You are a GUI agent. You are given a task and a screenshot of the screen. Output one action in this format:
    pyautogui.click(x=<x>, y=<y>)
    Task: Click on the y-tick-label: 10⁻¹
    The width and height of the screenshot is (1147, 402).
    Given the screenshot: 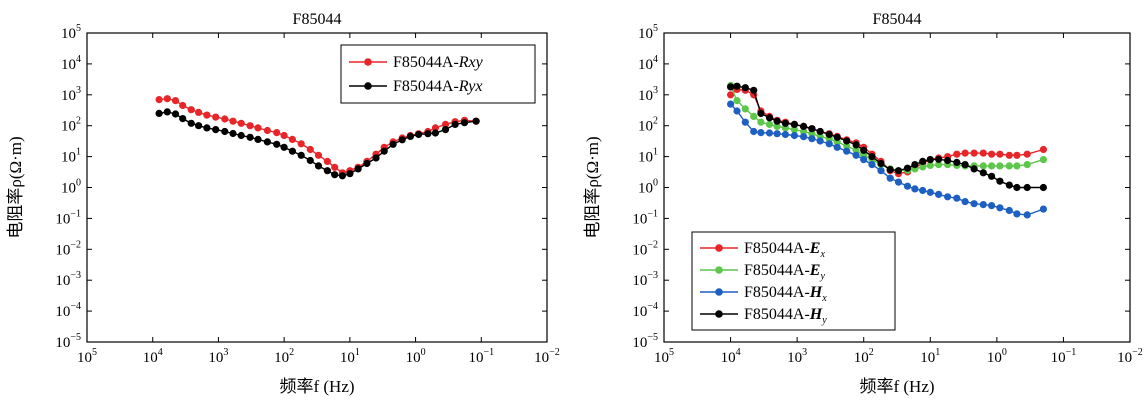 What is the action you would take?
    pyautogui.click(x=645, y=217)
    